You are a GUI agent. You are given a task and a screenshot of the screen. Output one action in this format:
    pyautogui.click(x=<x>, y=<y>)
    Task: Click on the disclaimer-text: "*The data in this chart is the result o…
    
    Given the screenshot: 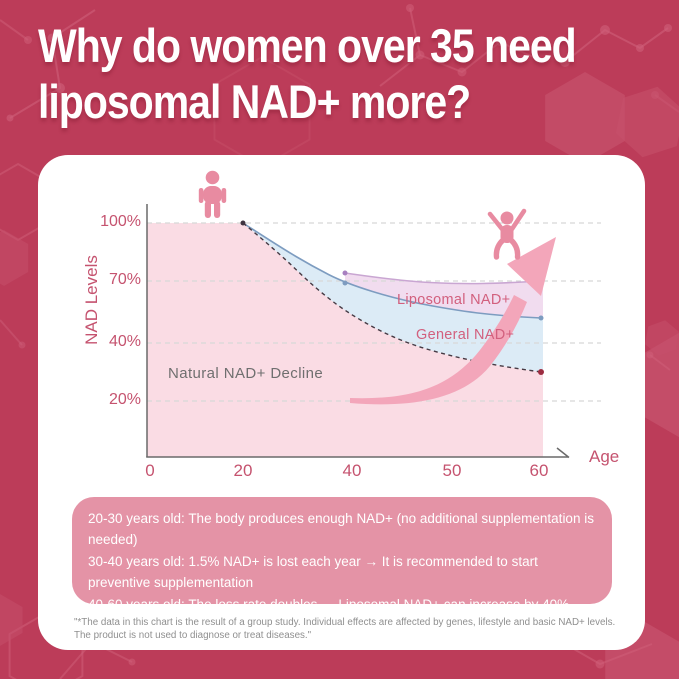 What is the action you would take?
    pyautogui.click(x=346, y=629)
    